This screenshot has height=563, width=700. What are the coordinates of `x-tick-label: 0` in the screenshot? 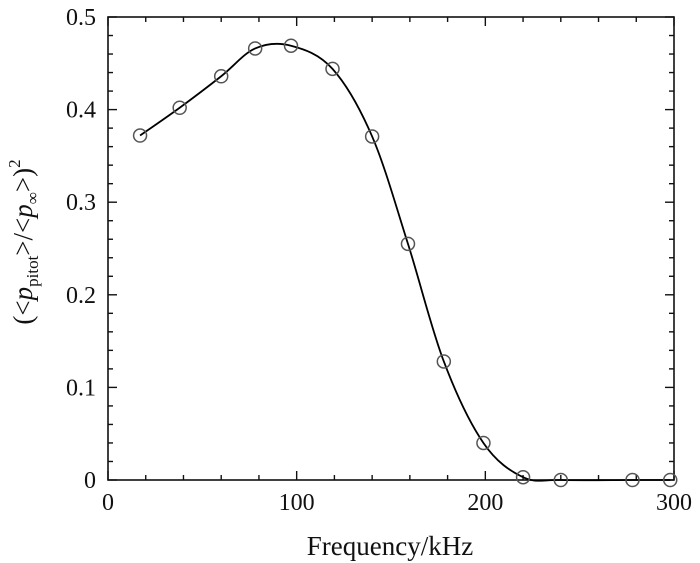 It's located at (108, 503).